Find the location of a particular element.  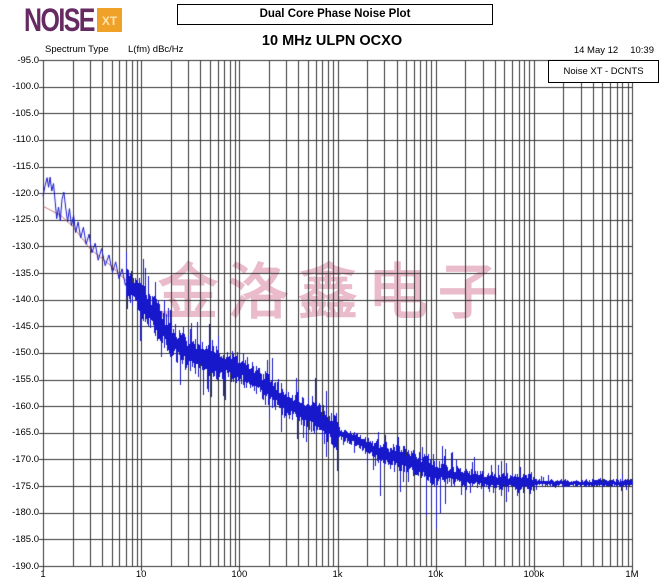

y-tick-label: -140.0 is located at coordinates (25, 300).